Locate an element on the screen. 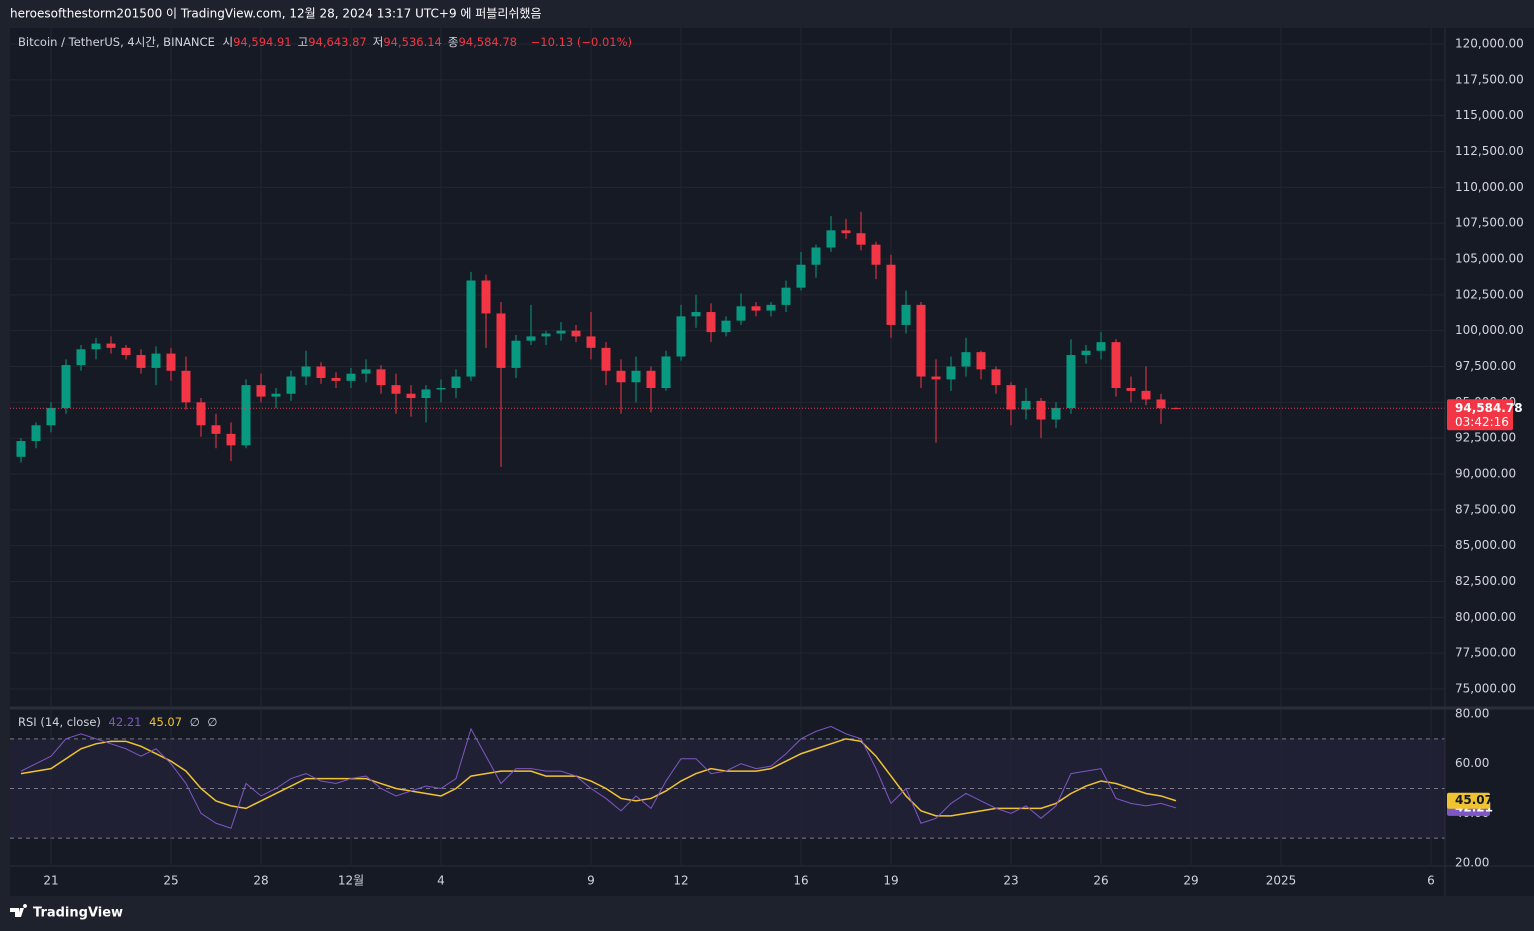 The height and width of the screenshot is (931, 1534). x-tick-label: 19 is located at coordinates (890, 881).